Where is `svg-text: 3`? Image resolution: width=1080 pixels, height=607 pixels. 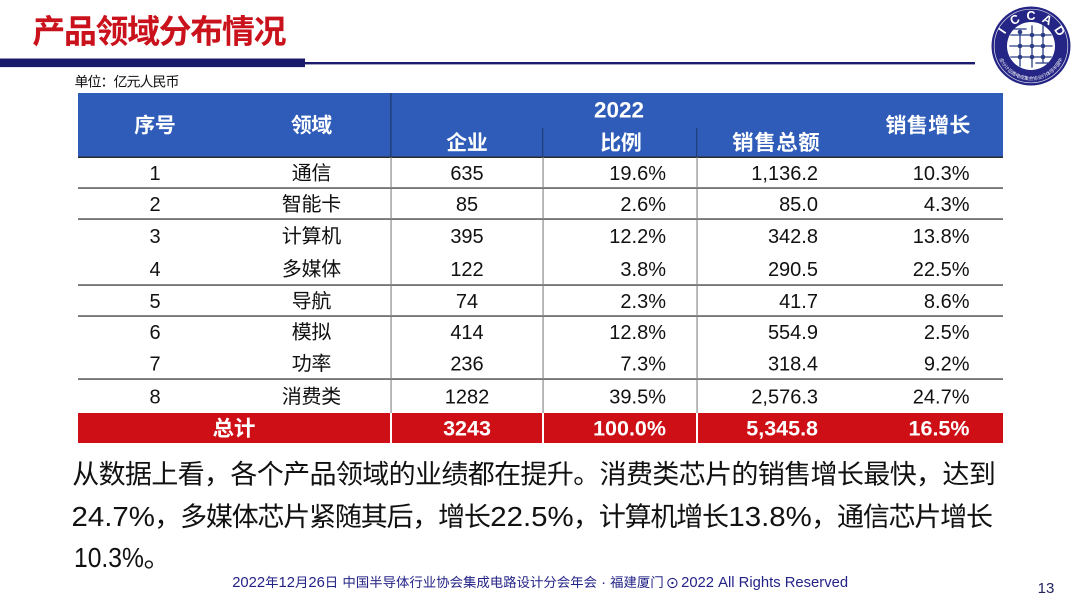 svg-text: 3 is located at coordinates (154, 237).